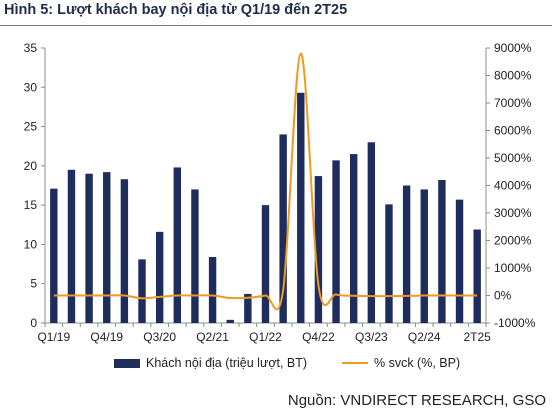 Image resolution: width=552 pixels, height=417 pixels. I want to click on bar-Q3/21, so click(230, 321).